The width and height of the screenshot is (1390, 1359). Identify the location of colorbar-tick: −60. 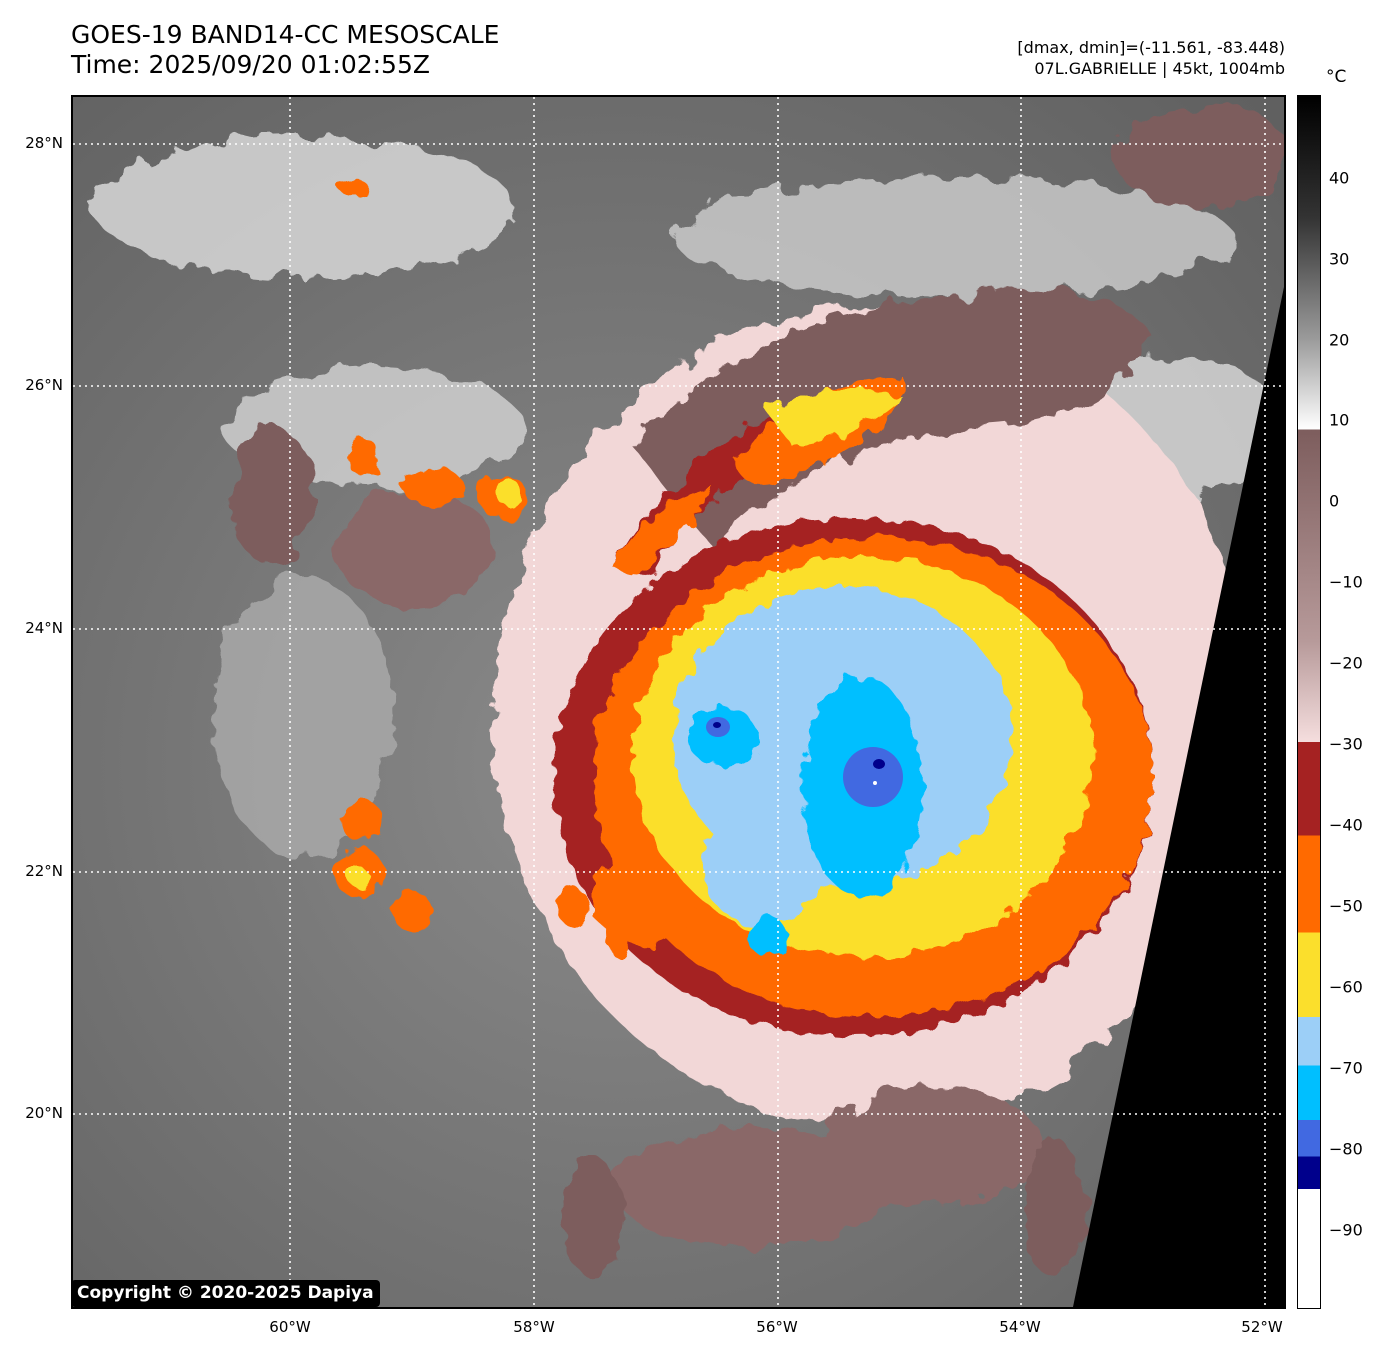
(1346, 987).